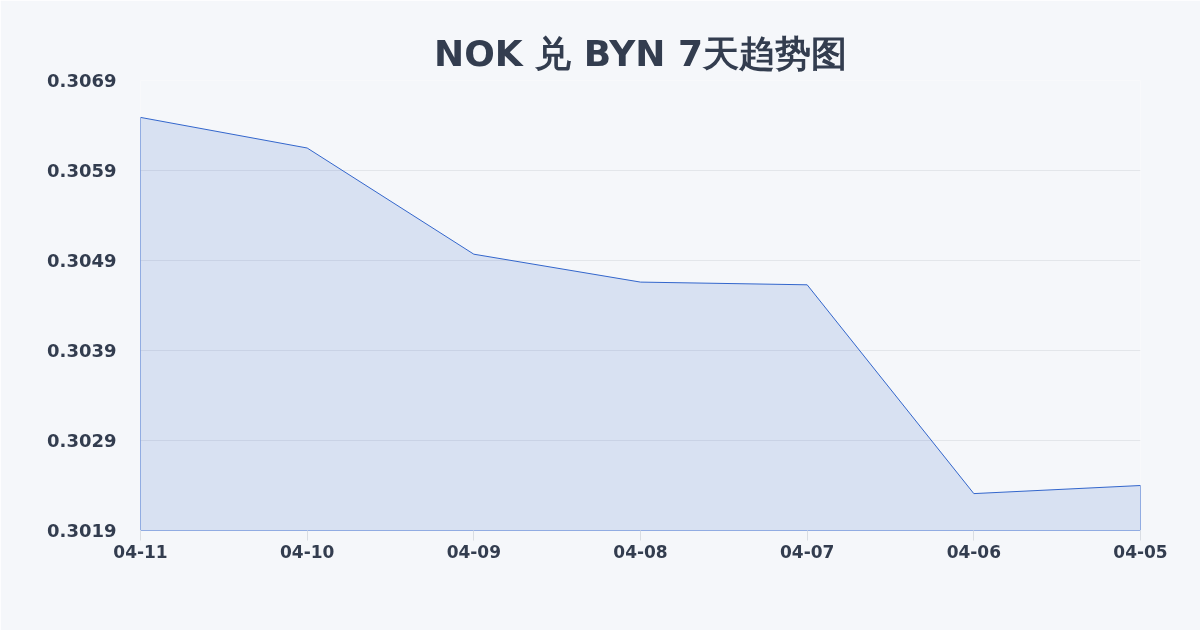  I want to click on y-tick-label: 0.3059, so click(82, 170).